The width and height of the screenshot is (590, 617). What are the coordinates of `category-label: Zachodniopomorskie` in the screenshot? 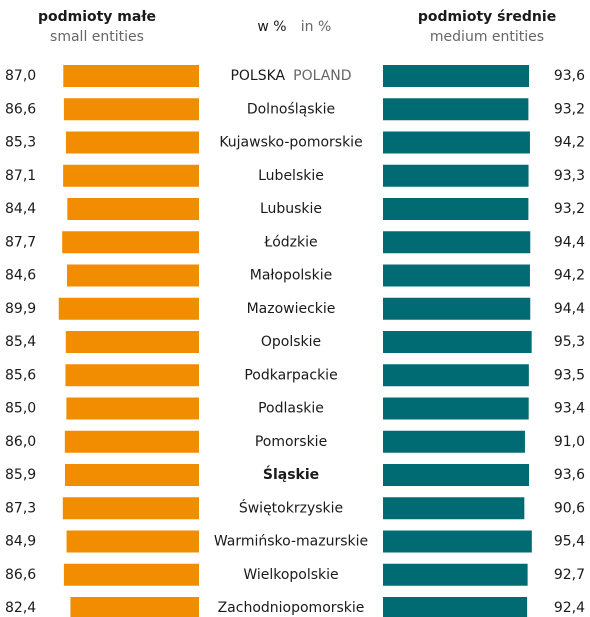 It's located at (291, 608).